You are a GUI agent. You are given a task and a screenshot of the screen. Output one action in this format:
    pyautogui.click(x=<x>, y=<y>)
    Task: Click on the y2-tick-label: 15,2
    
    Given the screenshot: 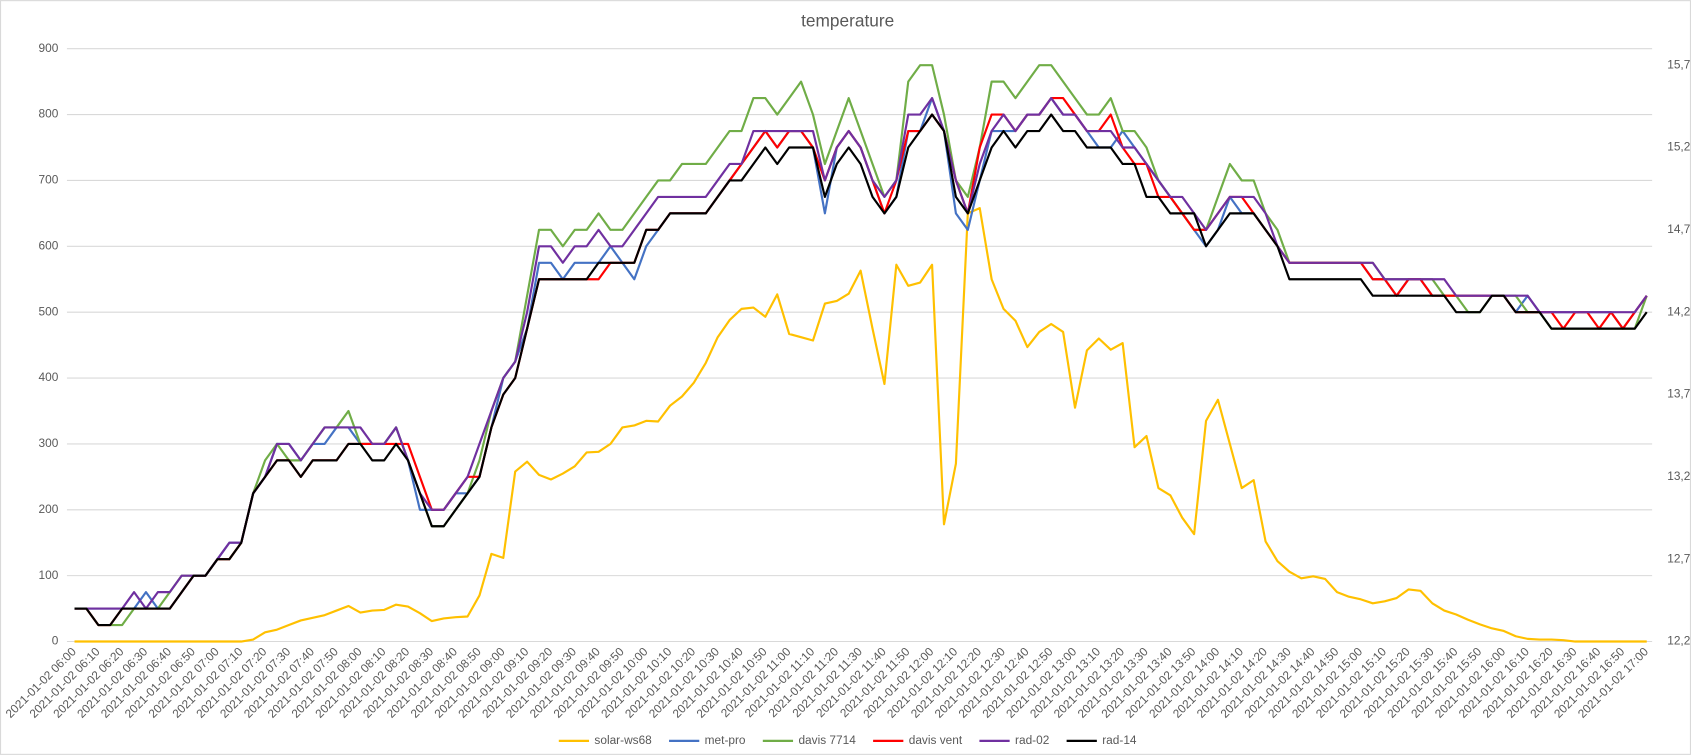 What is the action you would take?
    pyautogui.click(x=1678, y=147)
    